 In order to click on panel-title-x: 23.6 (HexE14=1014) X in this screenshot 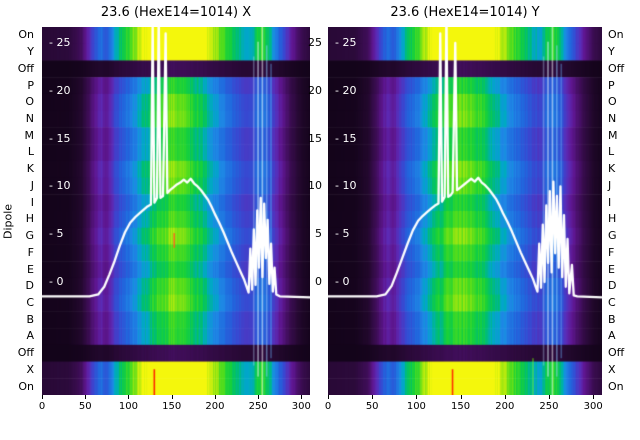, I will do `click(176, 12)`.